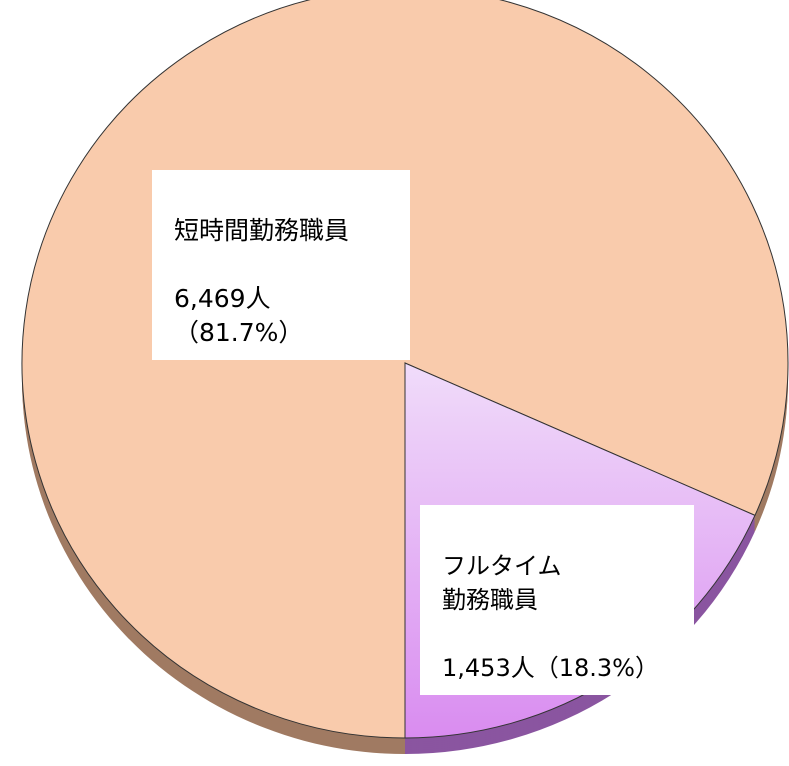 This screenshot has width=789, height=766. I want to click on slice-label: フルタイム 勤務職員 1,453人（18.3%）, so click(557, 600).